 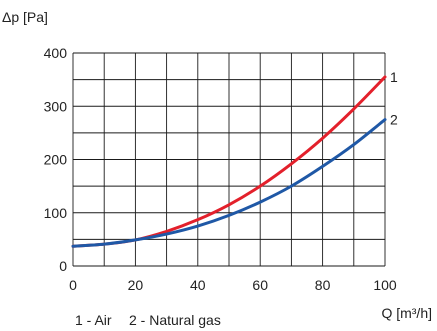 I want to click on y-tick-label: 0, so click(x=63, y=266).